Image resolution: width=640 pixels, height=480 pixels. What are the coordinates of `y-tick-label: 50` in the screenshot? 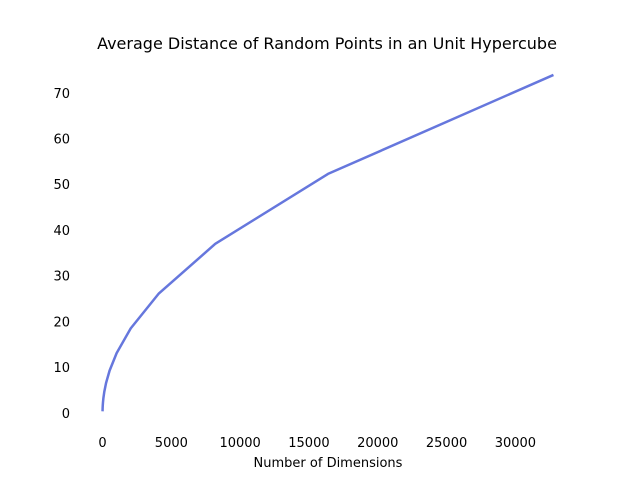 It's located at (61, 185).